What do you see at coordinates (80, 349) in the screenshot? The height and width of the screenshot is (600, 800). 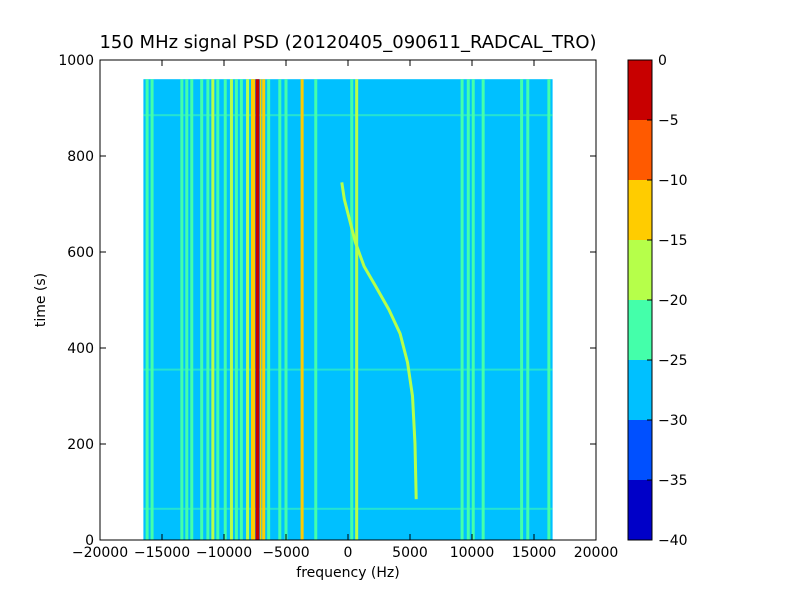 I see `y-tick-label: 400` at bounding box center [80, 349].